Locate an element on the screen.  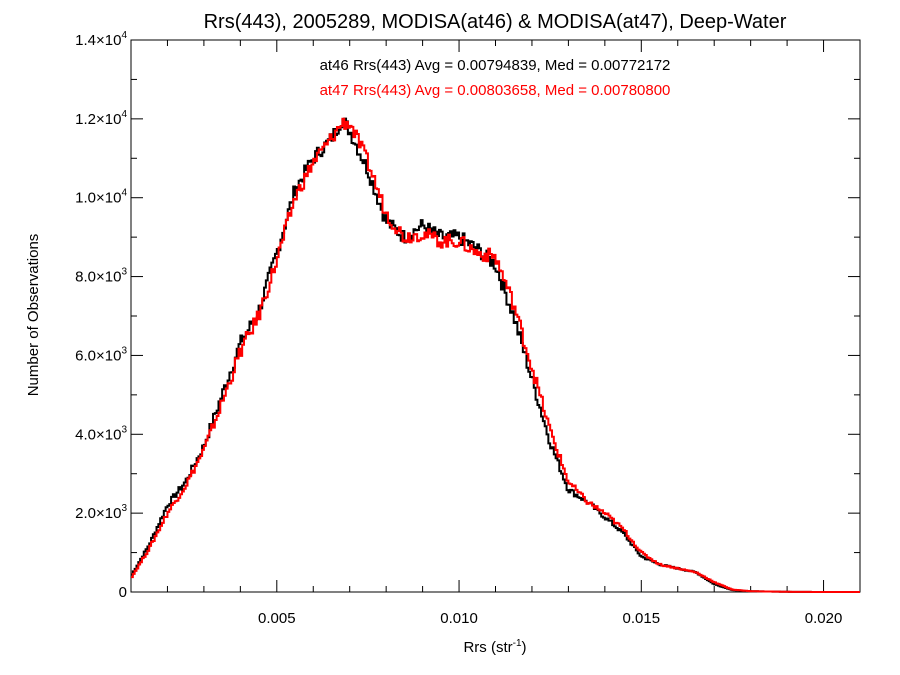
y-tick-label: 1.4×10⁴ is located at coordinates (101, 39).